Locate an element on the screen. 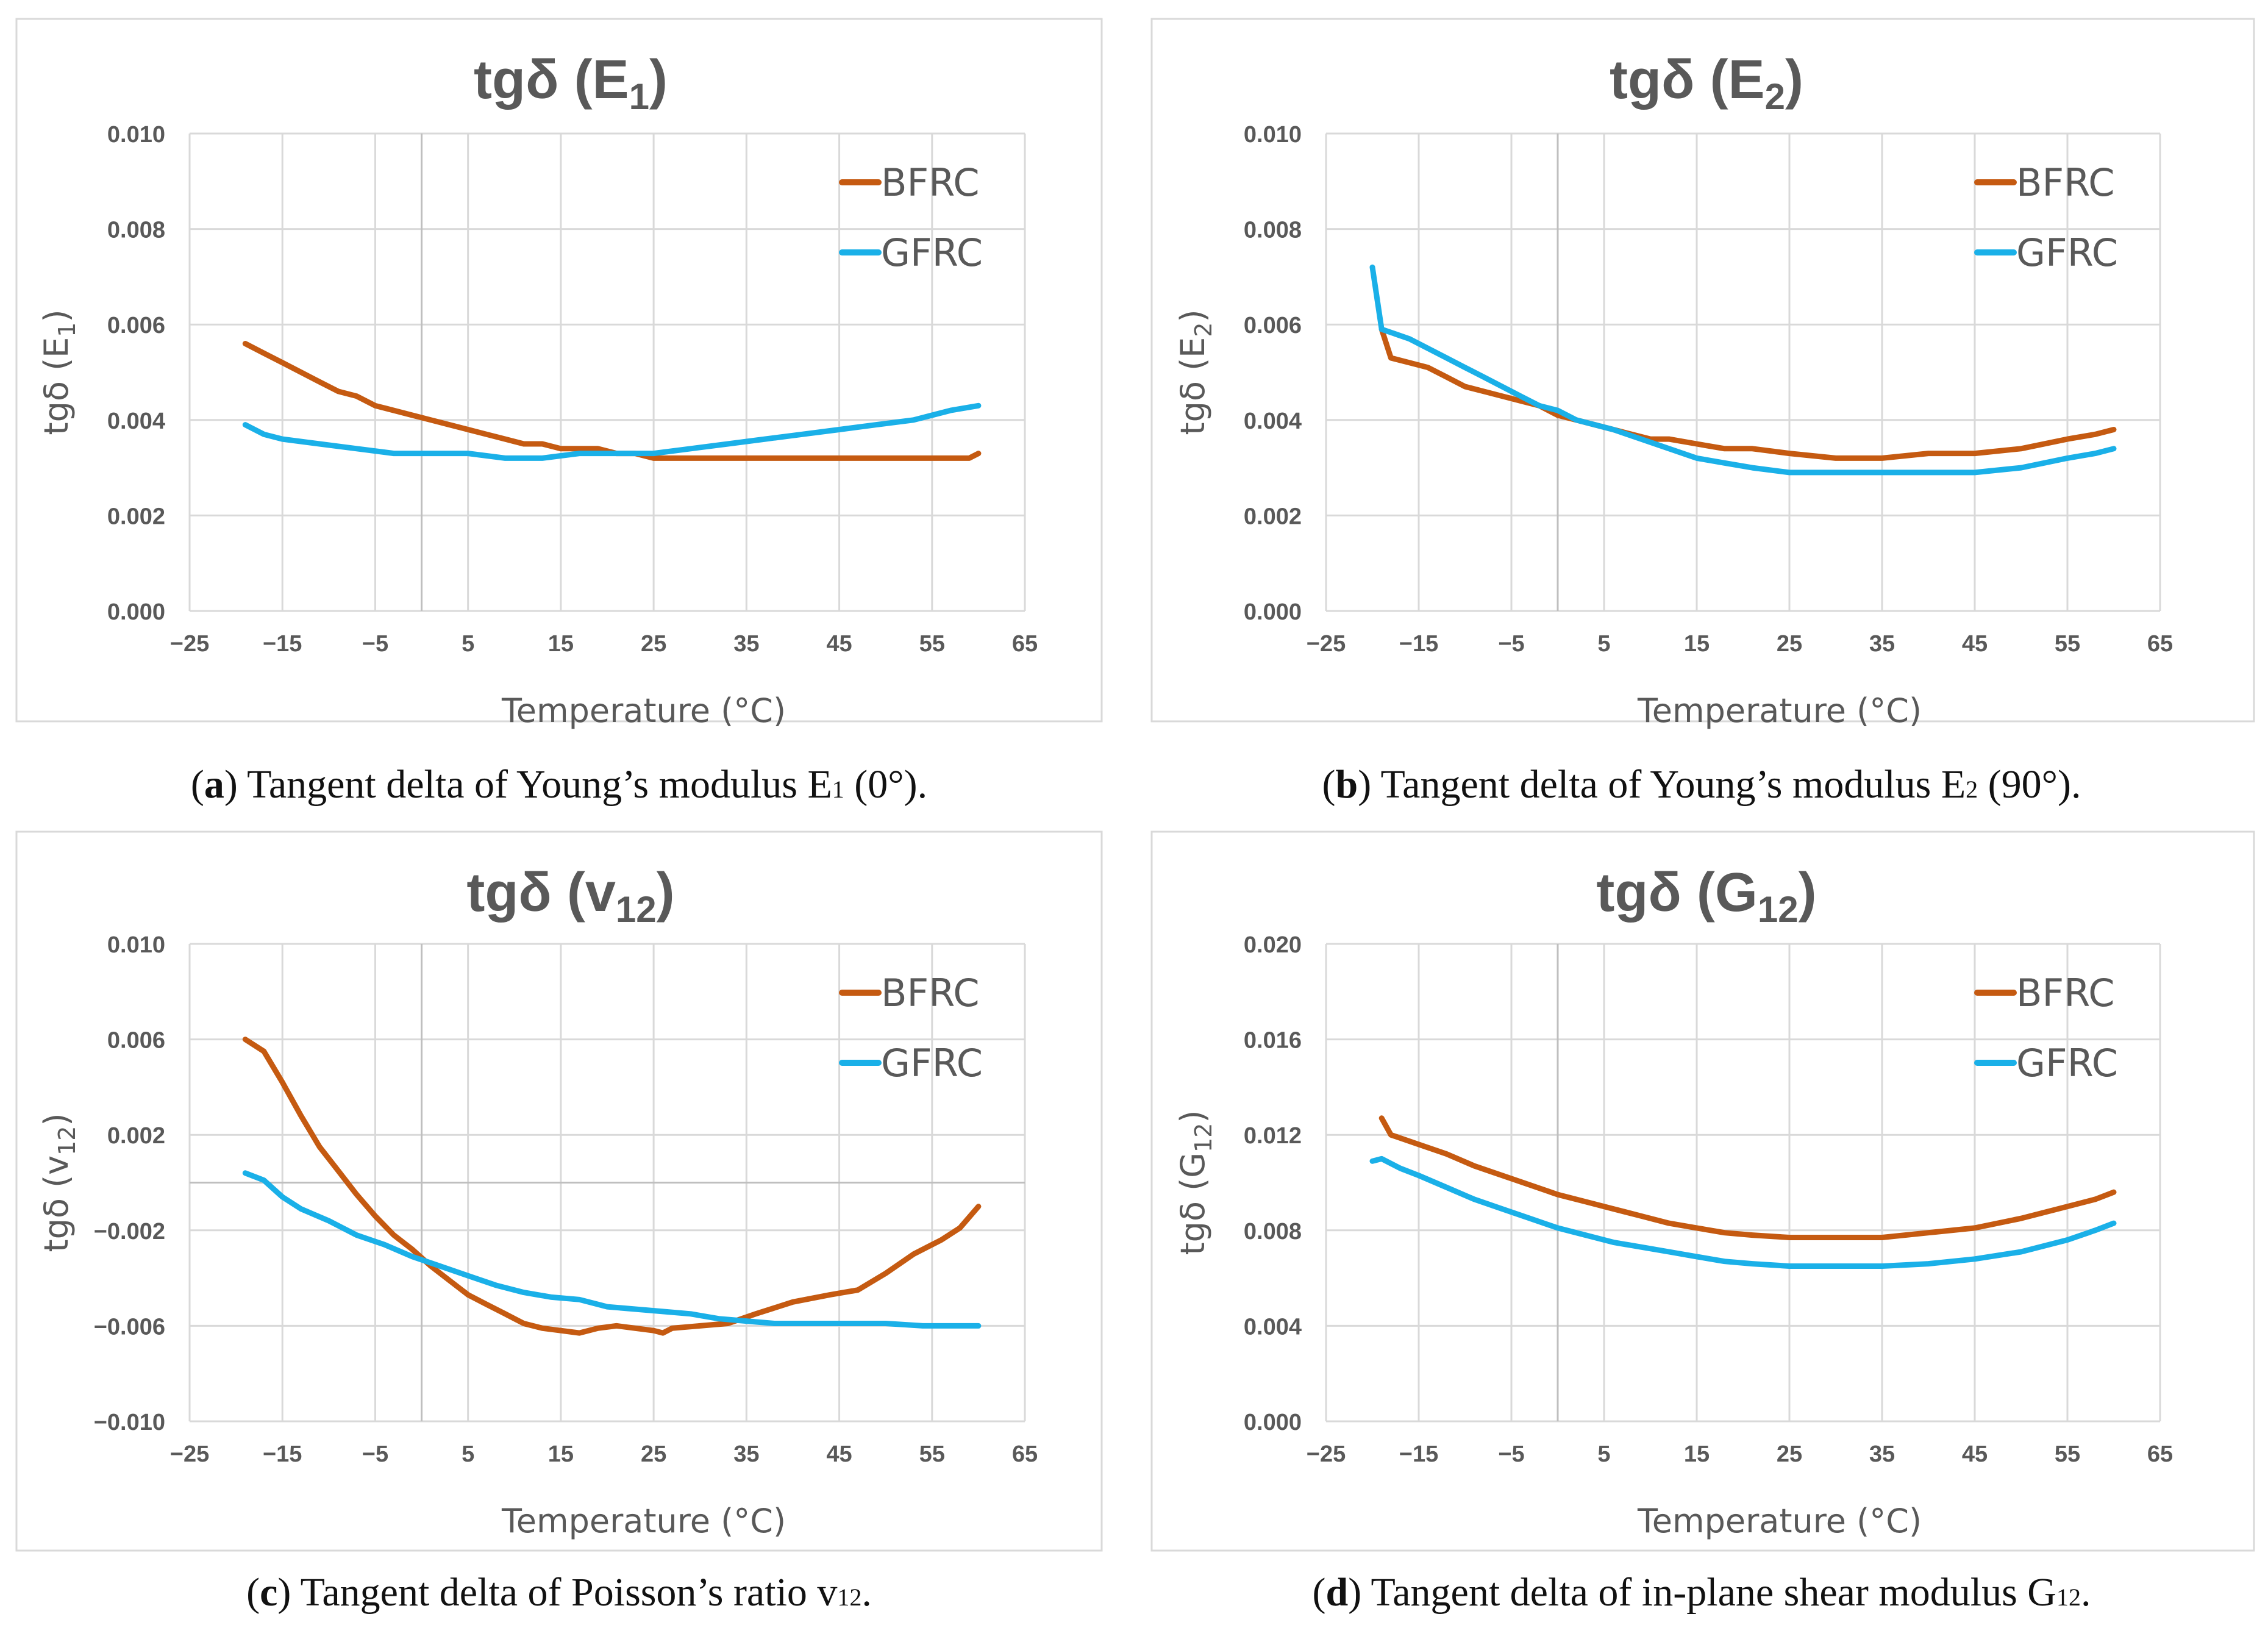  caption-end: (0°). is located at coordinates (885, 785).